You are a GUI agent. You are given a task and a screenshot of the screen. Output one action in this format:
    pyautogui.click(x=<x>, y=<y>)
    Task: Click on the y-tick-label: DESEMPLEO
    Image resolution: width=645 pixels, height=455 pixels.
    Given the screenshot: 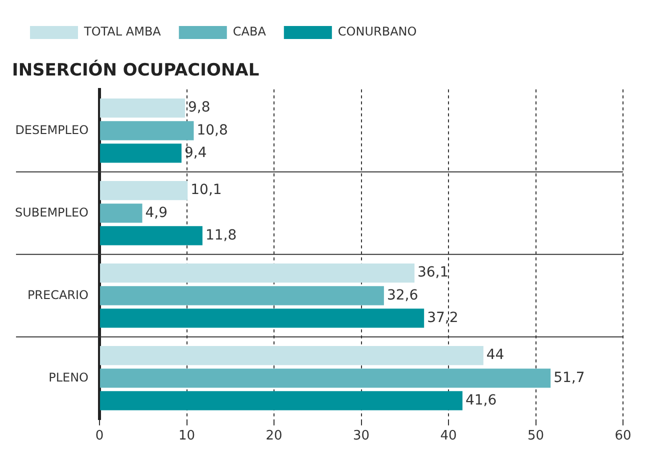 What is the action you would take?
    pyautogui.click(x=52, y=129)
    